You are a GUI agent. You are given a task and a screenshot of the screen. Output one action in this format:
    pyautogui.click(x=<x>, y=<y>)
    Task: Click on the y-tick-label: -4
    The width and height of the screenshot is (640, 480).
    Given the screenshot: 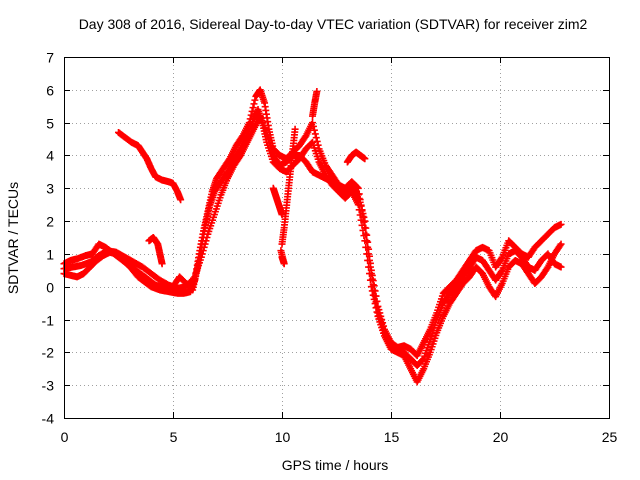 What is the action you would take?
    pyautogui.click(x=48, y=419)
    